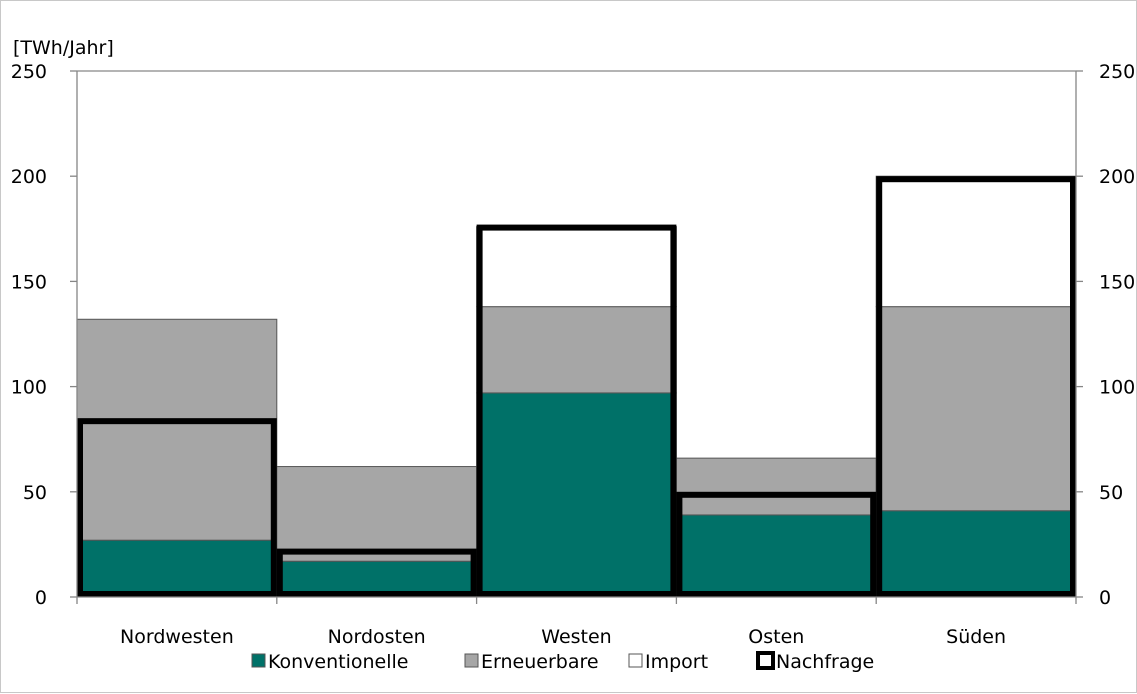 This screenshot has height=694, width=1137. I want to click on y-tick-label-left-3: 150, so click(29, 282).